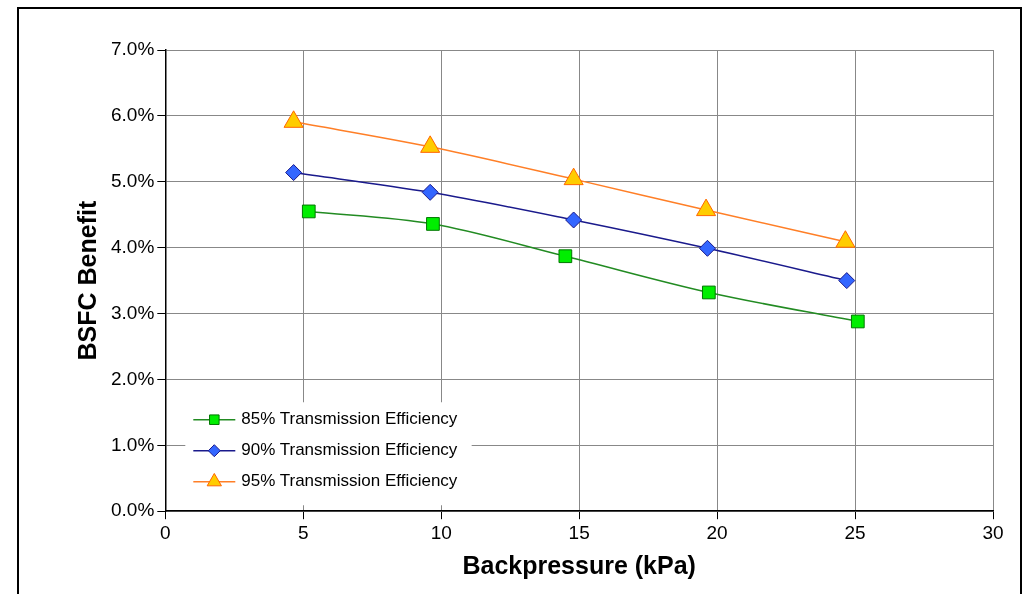 The width and height of the screenshot is (1023, 594). Describe the element at coordinates (855, 532) in the screenshot. I see `x-tick-label: 25` at that location.